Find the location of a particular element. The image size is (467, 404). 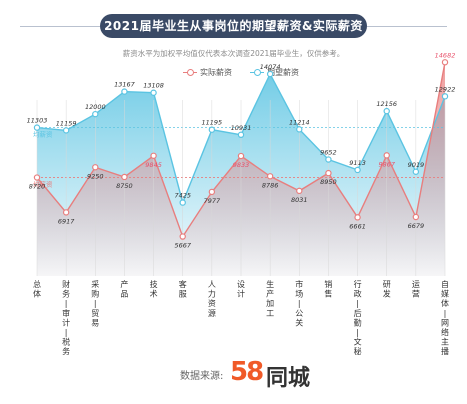

data-label-actual: 8720 is located at coordinates (37, 187).